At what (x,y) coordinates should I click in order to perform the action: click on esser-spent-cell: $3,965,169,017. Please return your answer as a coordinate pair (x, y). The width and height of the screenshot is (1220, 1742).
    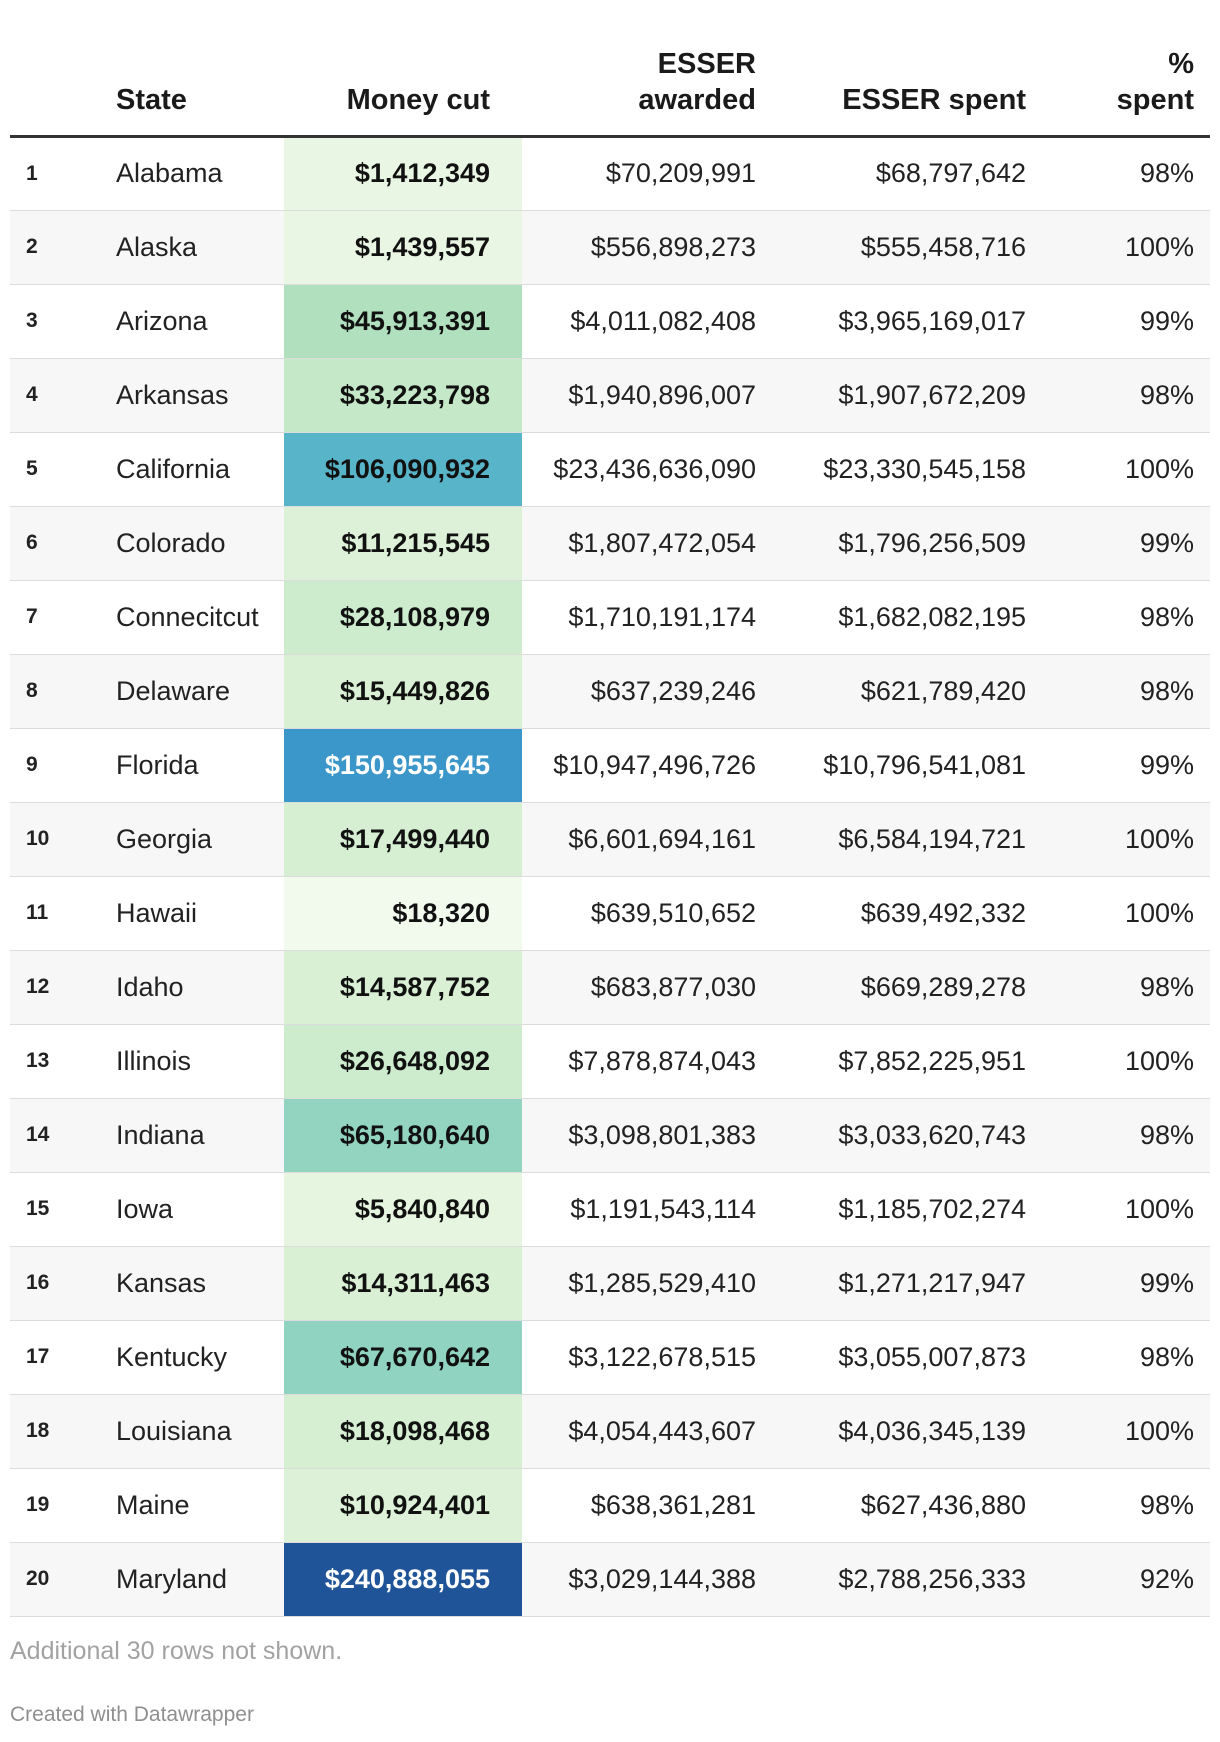
    Looking at the image, I should click on (907, 321).